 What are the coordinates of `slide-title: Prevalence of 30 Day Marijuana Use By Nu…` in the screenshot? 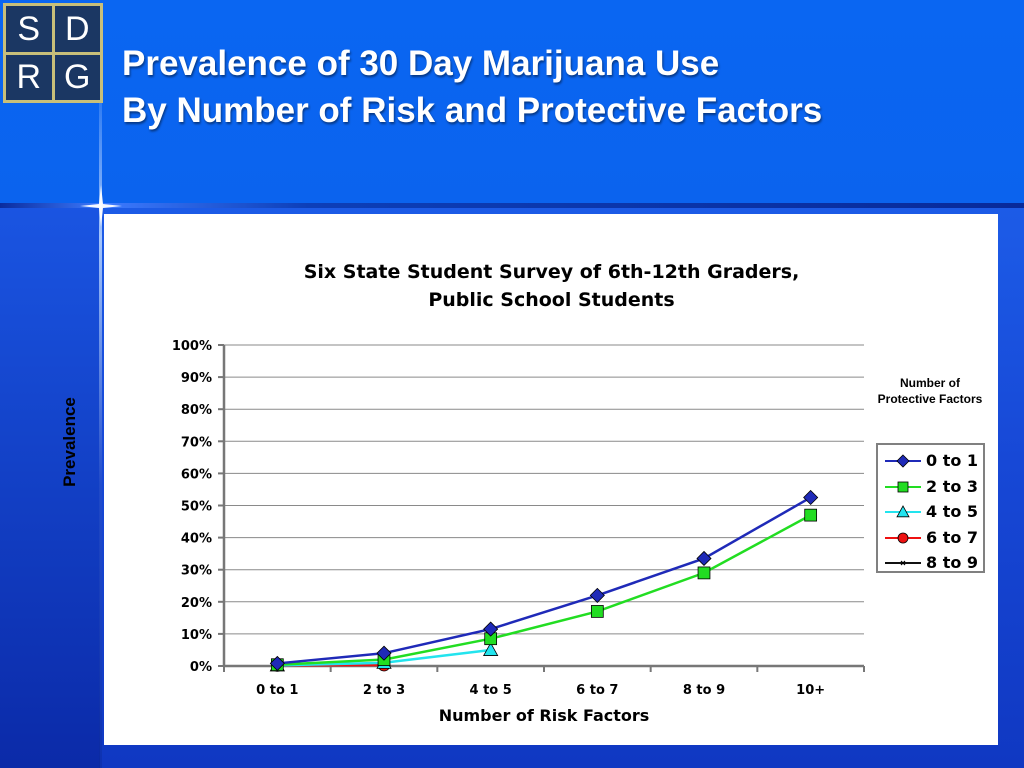 It's located at (472, 87).